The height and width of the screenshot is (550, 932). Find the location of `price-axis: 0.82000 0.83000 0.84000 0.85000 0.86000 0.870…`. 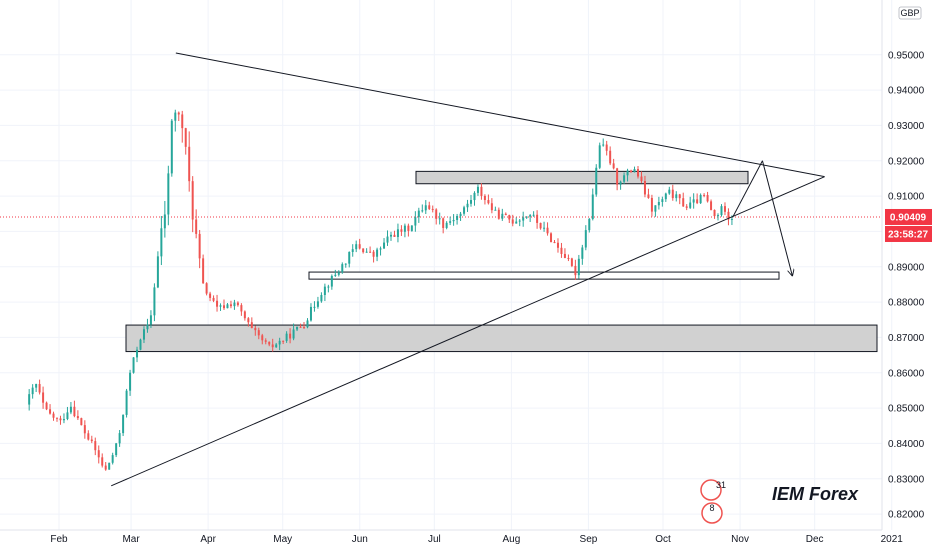

price-axis: 0.82000 0.83000 0.84000 0.85000 0.86000 0.870… is located at coordinates (903, 265).